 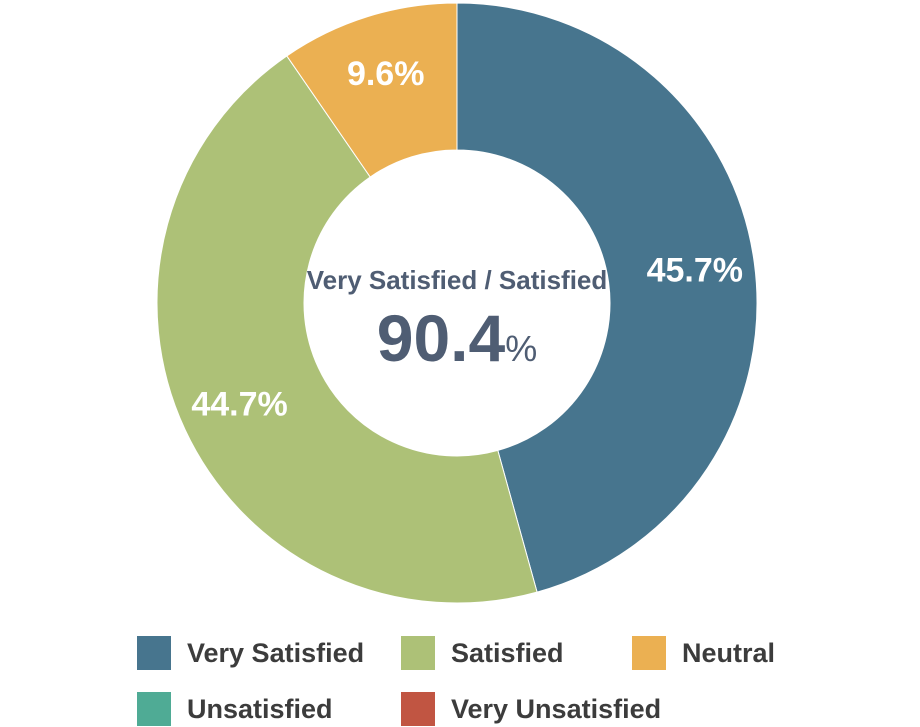 What do you see at coordinates (418, 709) in the screenshot?
I see `legend-swatch-very-unsatisfied` at bounding box center [418, 709].